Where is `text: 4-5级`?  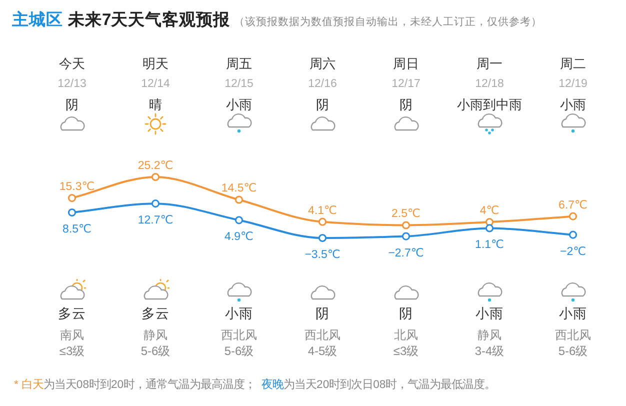 text: 4-5级 is located at coordinates (323, 351).